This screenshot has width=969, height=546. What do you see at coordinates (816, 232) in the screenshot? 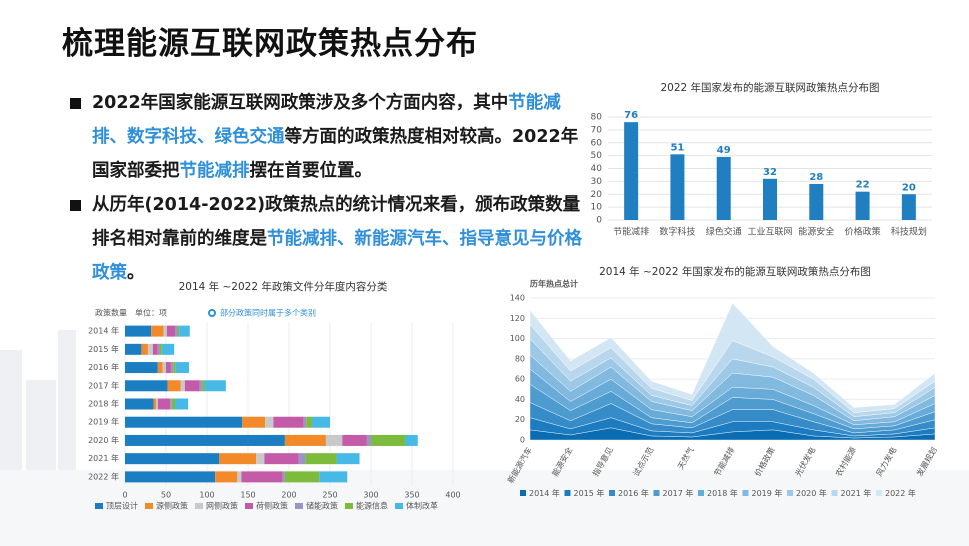
I see `x-tick-label: 能源安全` at bounding box center [816, 232].